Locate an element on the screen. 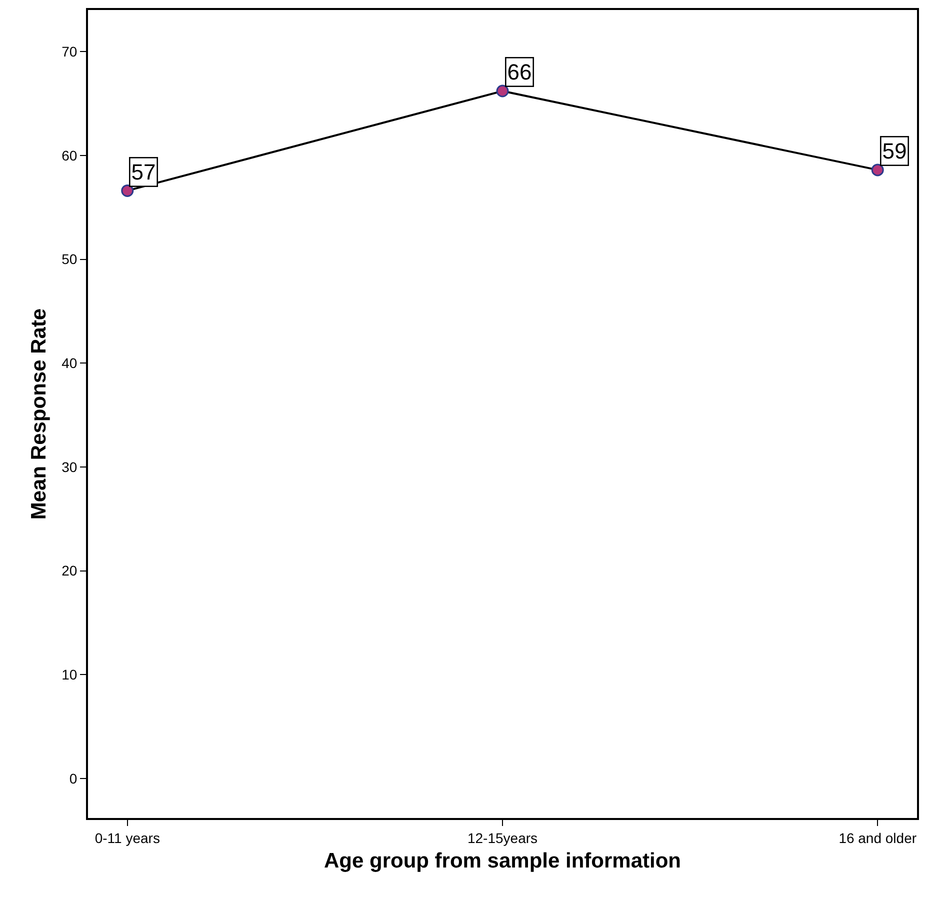 This screenshot has height=903, width=929. x-tick-label: 12-15years is located at coordinates (502, 838).